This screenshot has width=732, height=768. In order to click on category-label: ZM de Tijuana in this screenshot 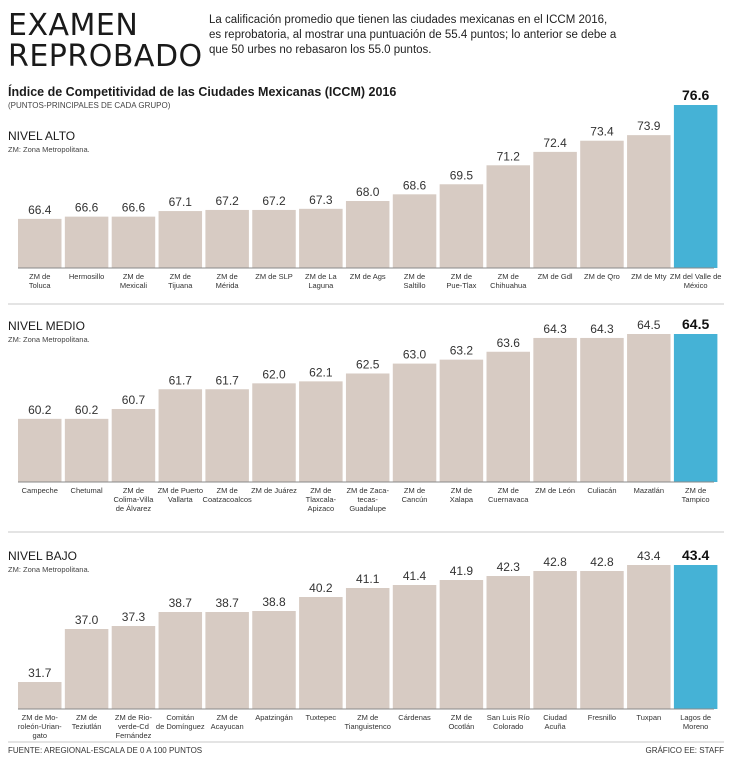, I will do `click(180, 281)`.